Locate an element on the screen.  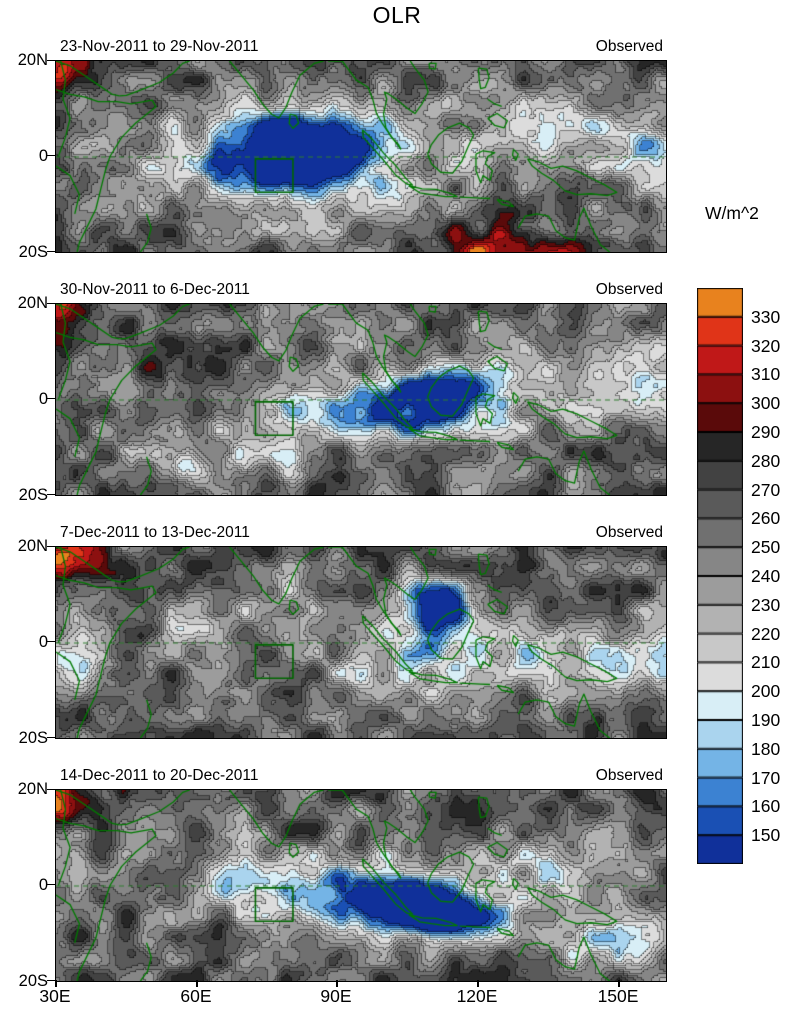
panel-1-date-range: 23-Nov-2011 to 29-Nov-2011 is located at coordinates (159, 46).